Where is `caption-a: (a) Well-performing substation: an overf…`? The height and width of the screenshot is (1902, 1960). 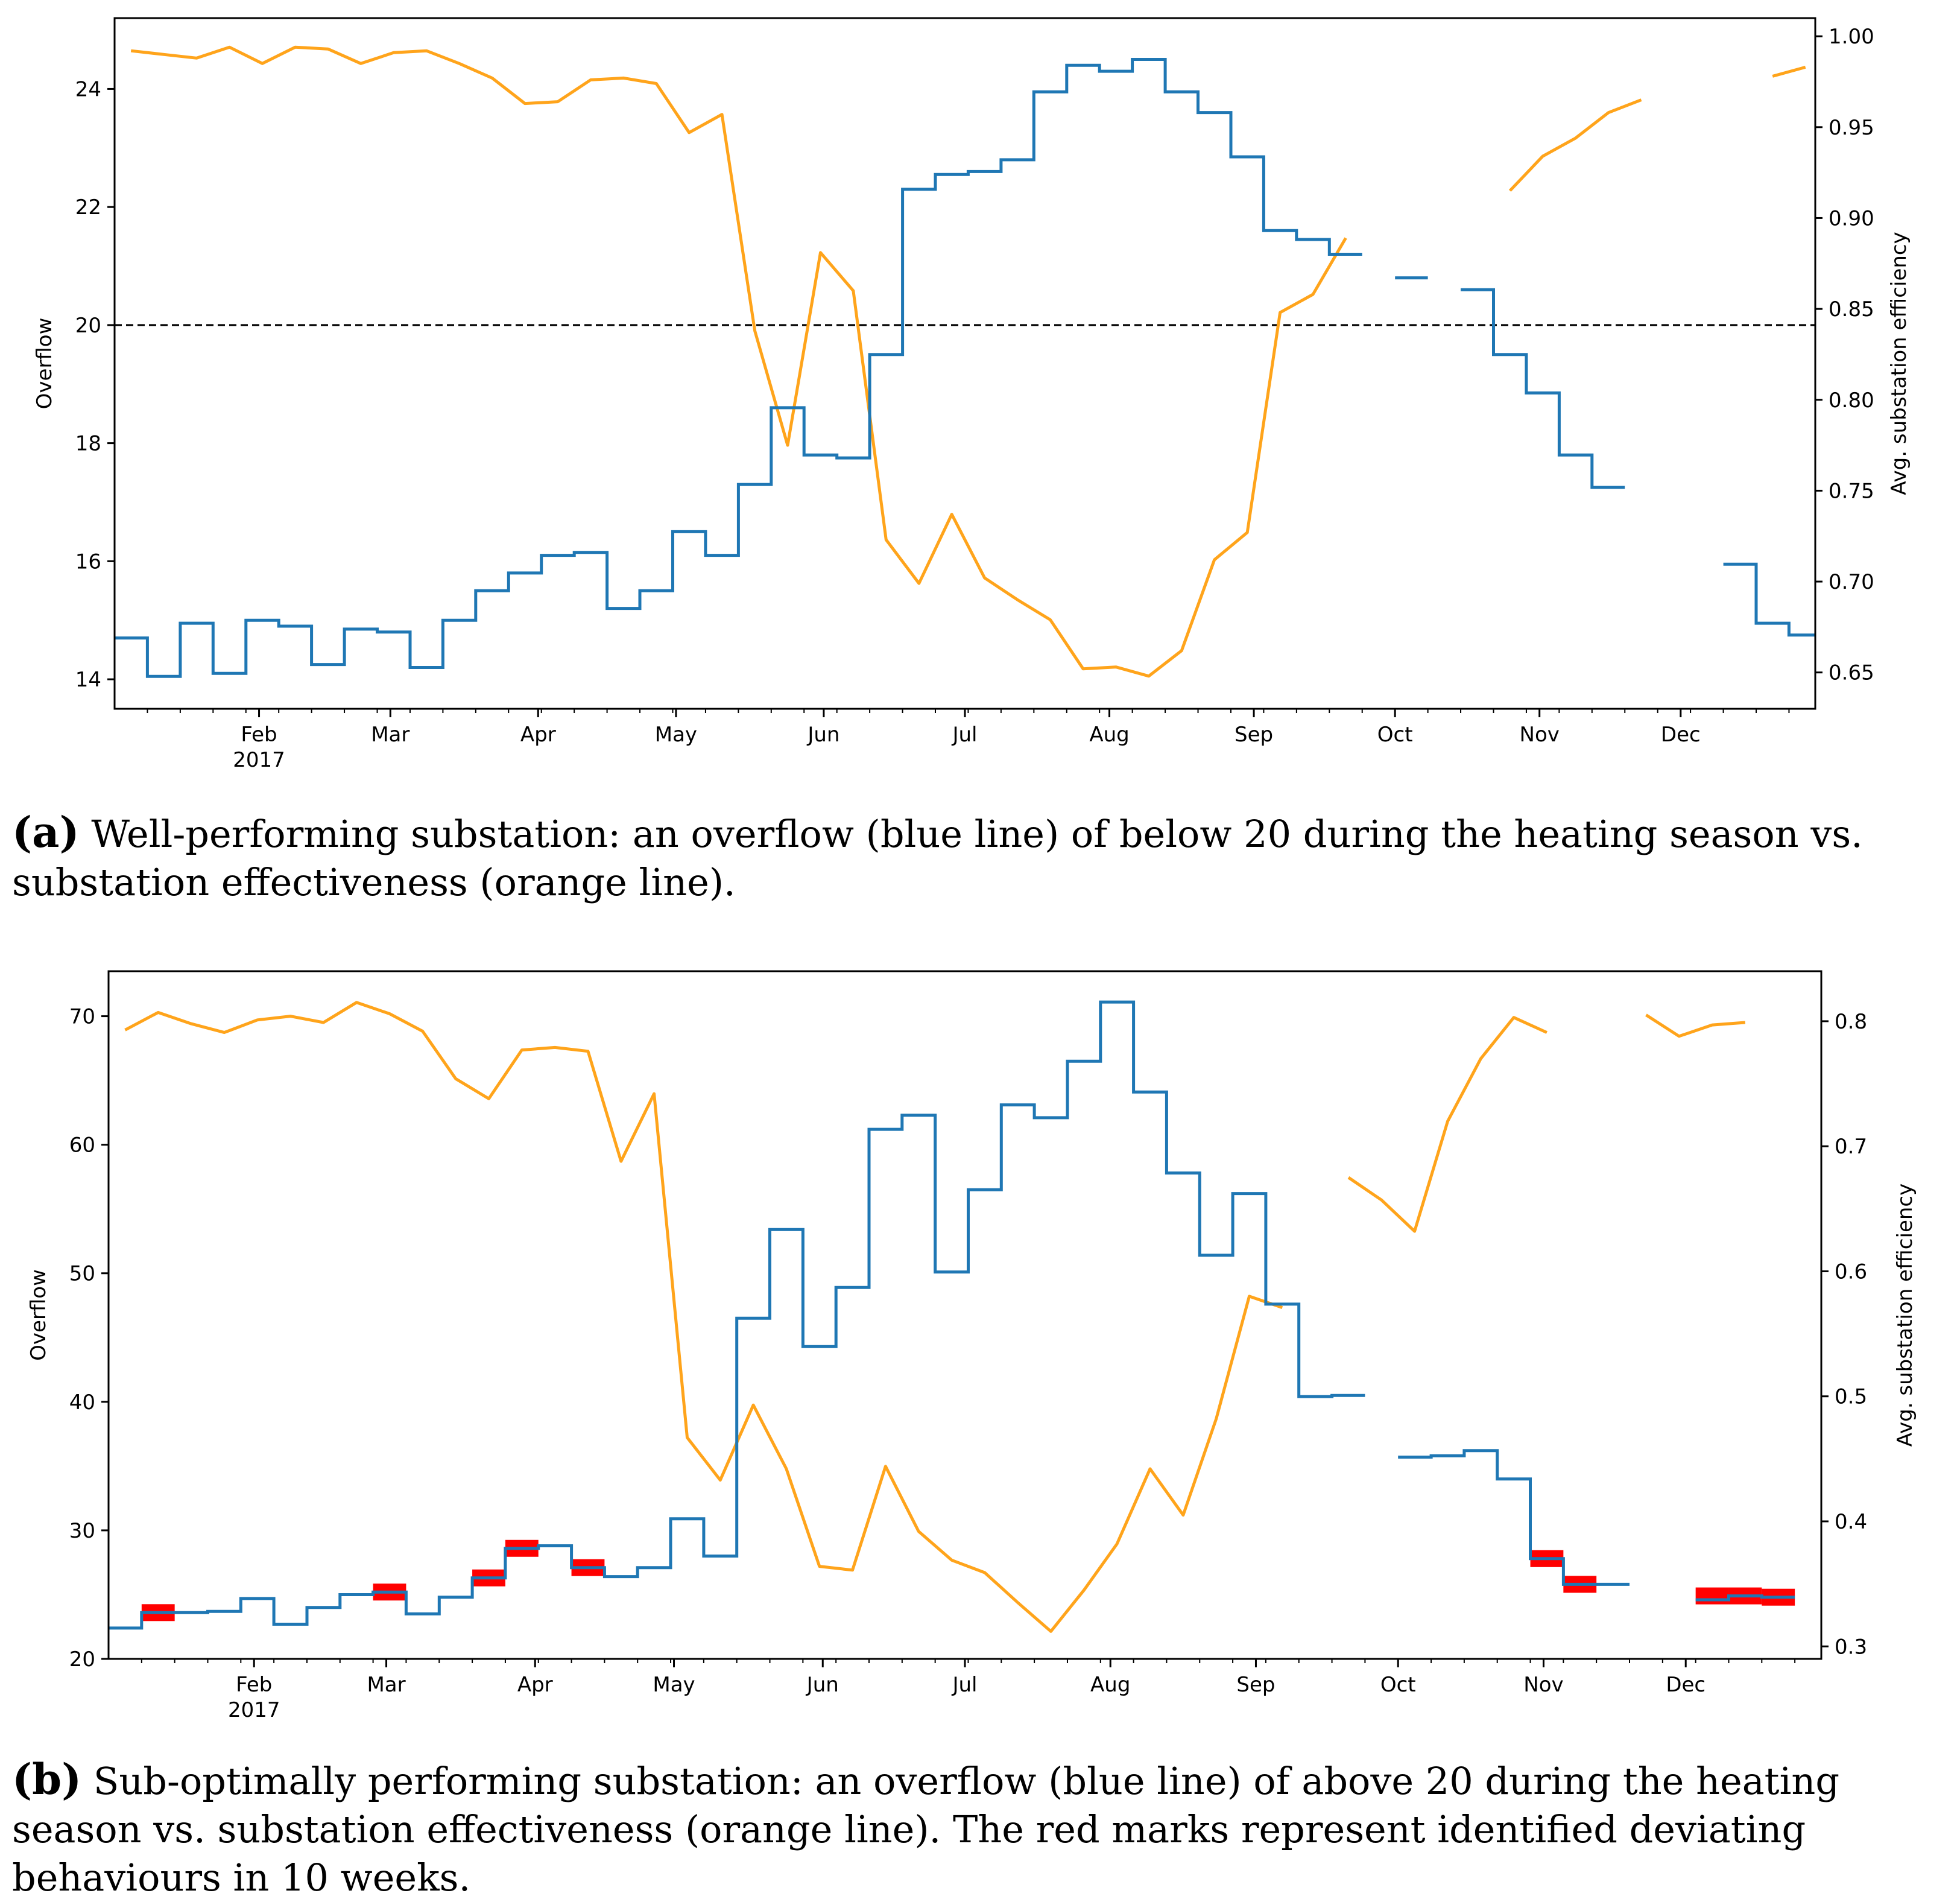 caption-a: (a) Well-performing substation: an overf… is located at coordinates (980, 857).